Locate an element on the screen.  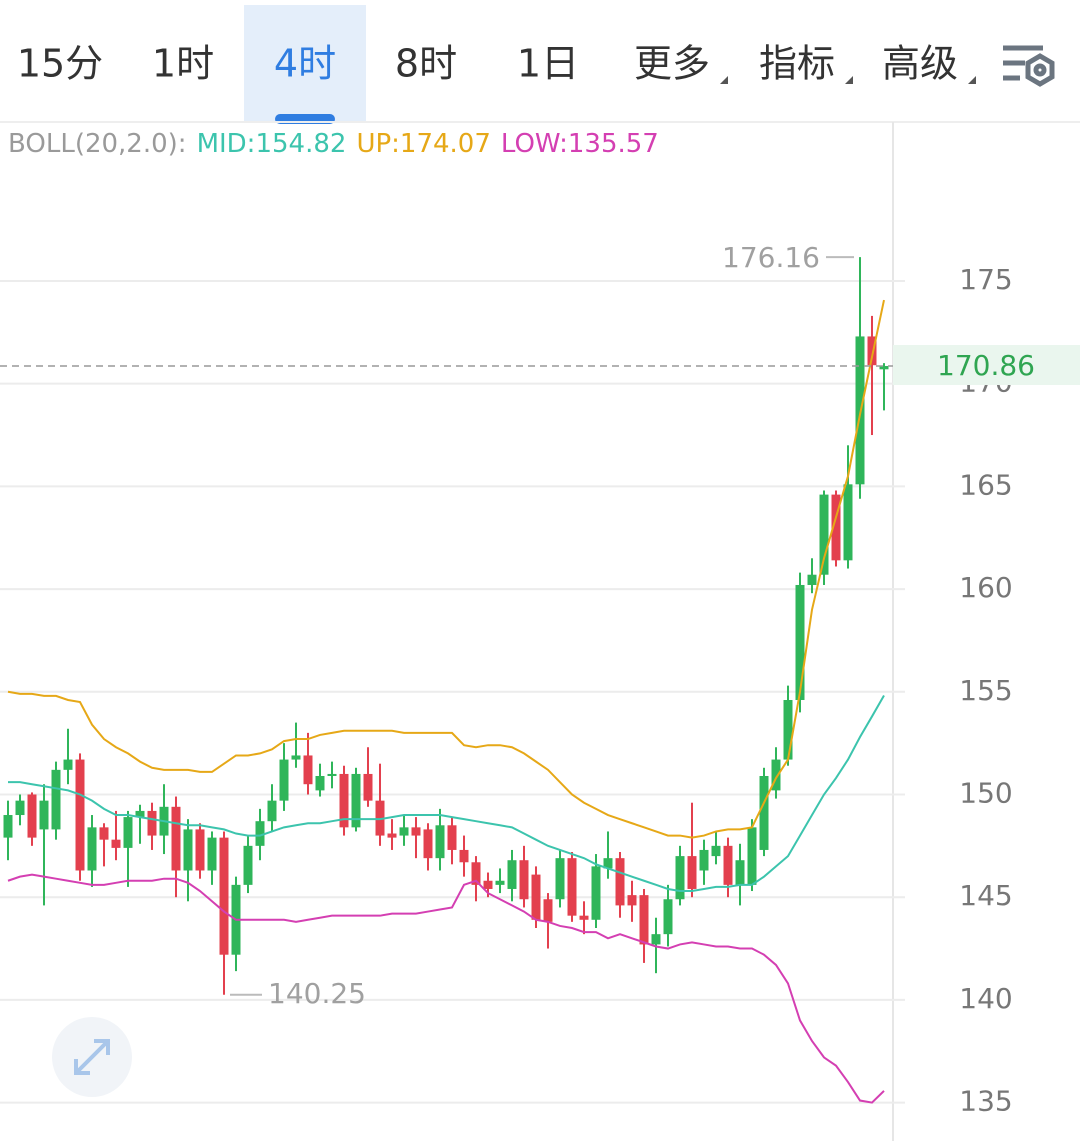
tab-bar: 15分 1时 4时 8时 1日 更多 指标 高级 is located at coordinates (496, 64).